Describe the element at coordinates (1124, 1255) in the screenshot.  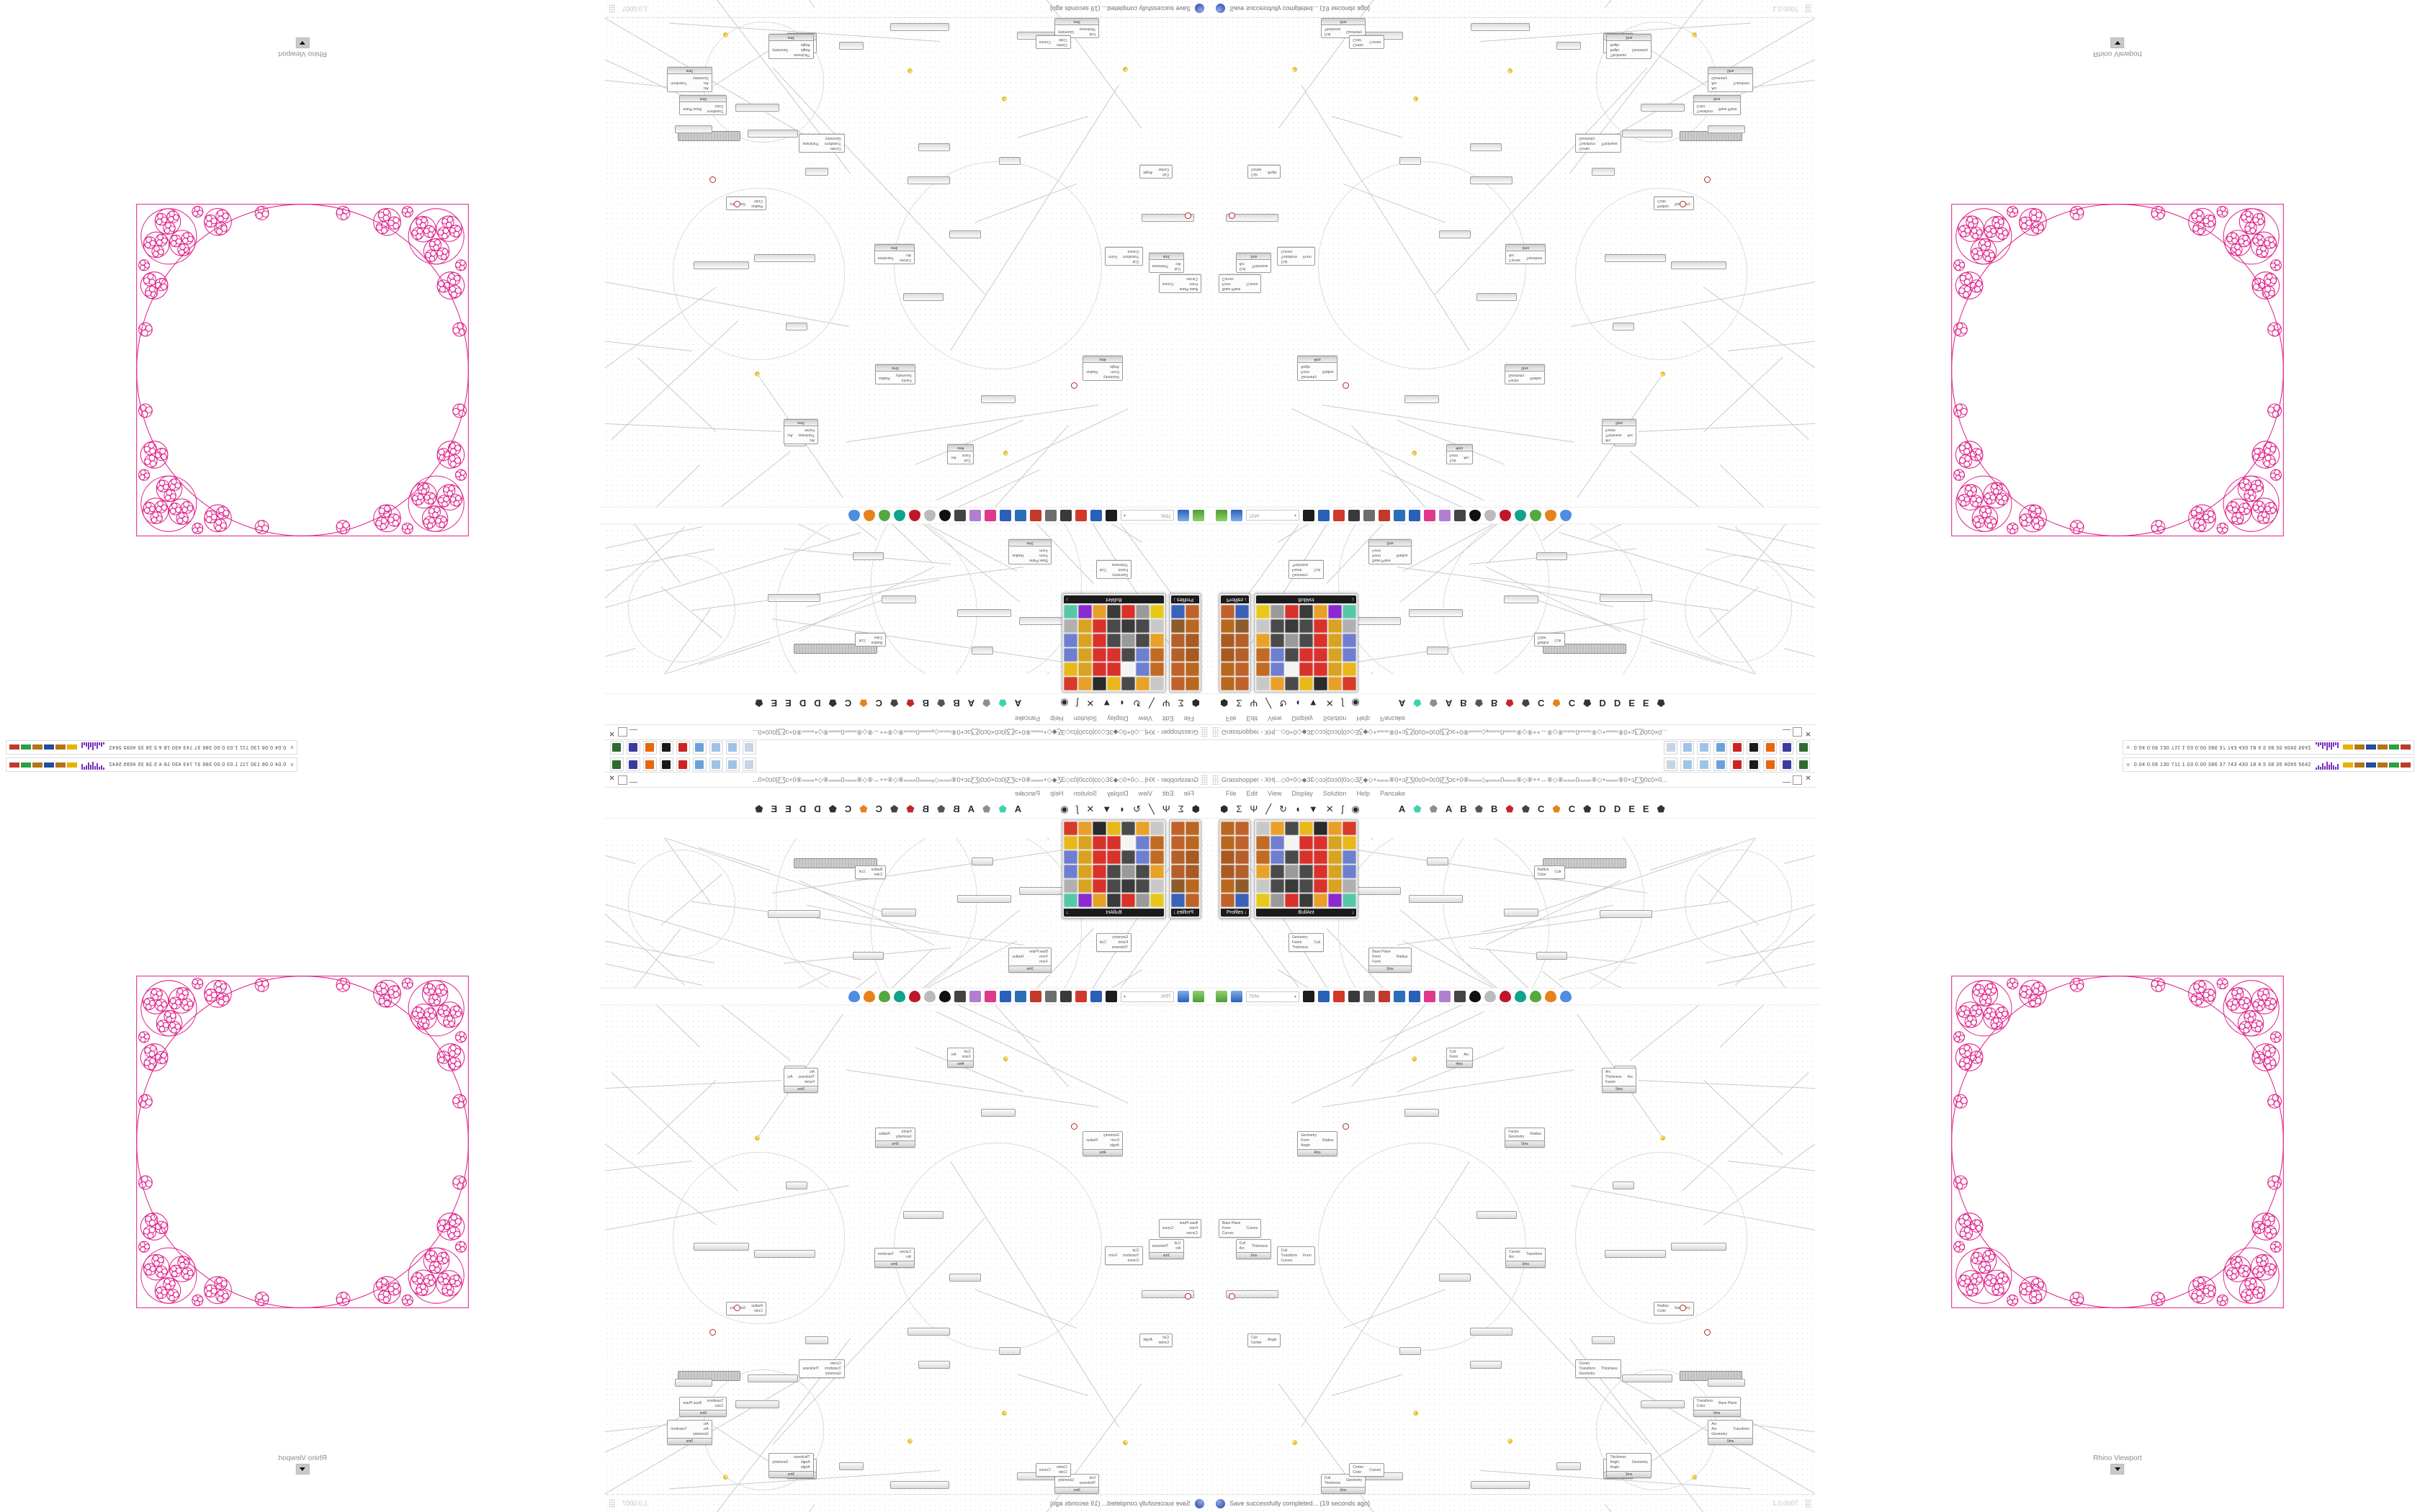
I see `gh-component: Culr Transform Curves Form` at that location.